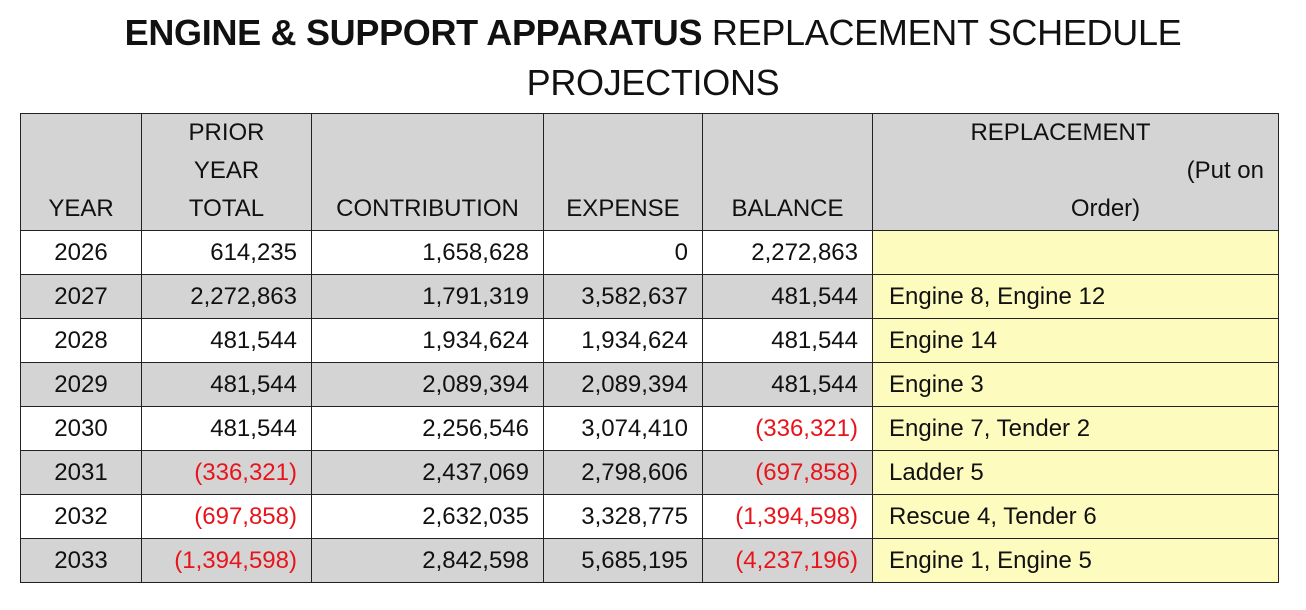 The height and width of the screenshot is (610, 1306). What do you see at coordinates (1075, 296) in the screenshot?
I see `replacement-cell: Engine 8, Engine 12` at bounding box center [1075, 296].